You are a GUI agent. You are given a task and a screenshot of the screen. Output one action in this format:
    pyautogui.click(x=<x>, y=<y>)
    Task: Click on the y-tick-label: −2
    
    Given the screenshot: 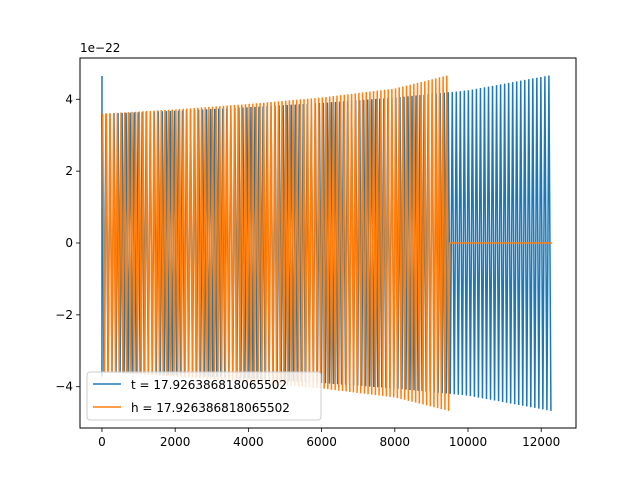 What is the action you would take?
    pyautogui.click(x=64, y=315)
    